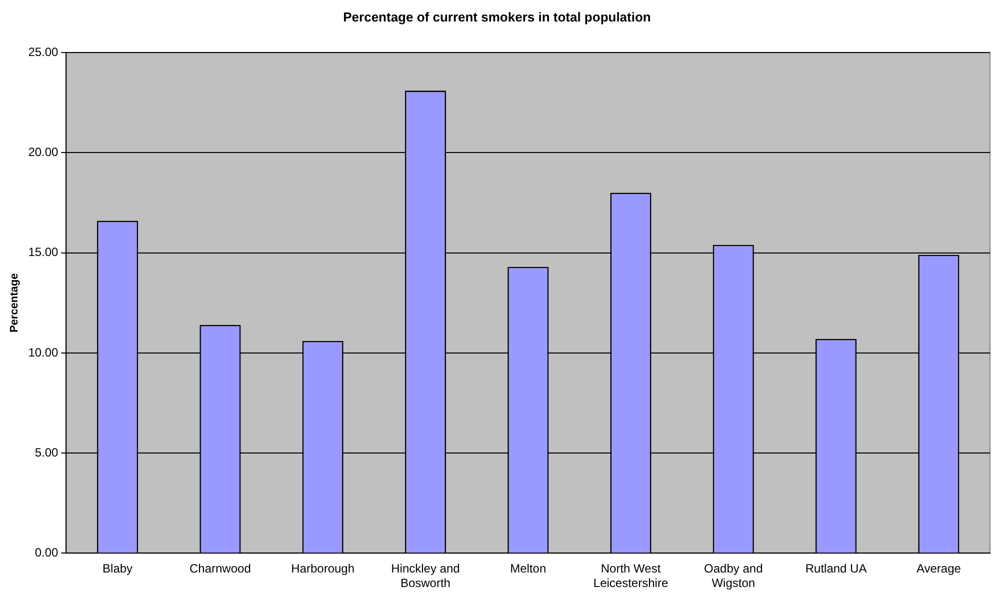  I want to click on x-tick-label: Charnwood, so click(220, 569).